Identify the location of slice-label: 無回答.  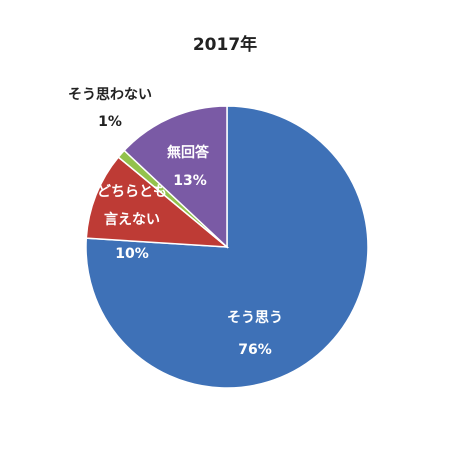
(188, 152).